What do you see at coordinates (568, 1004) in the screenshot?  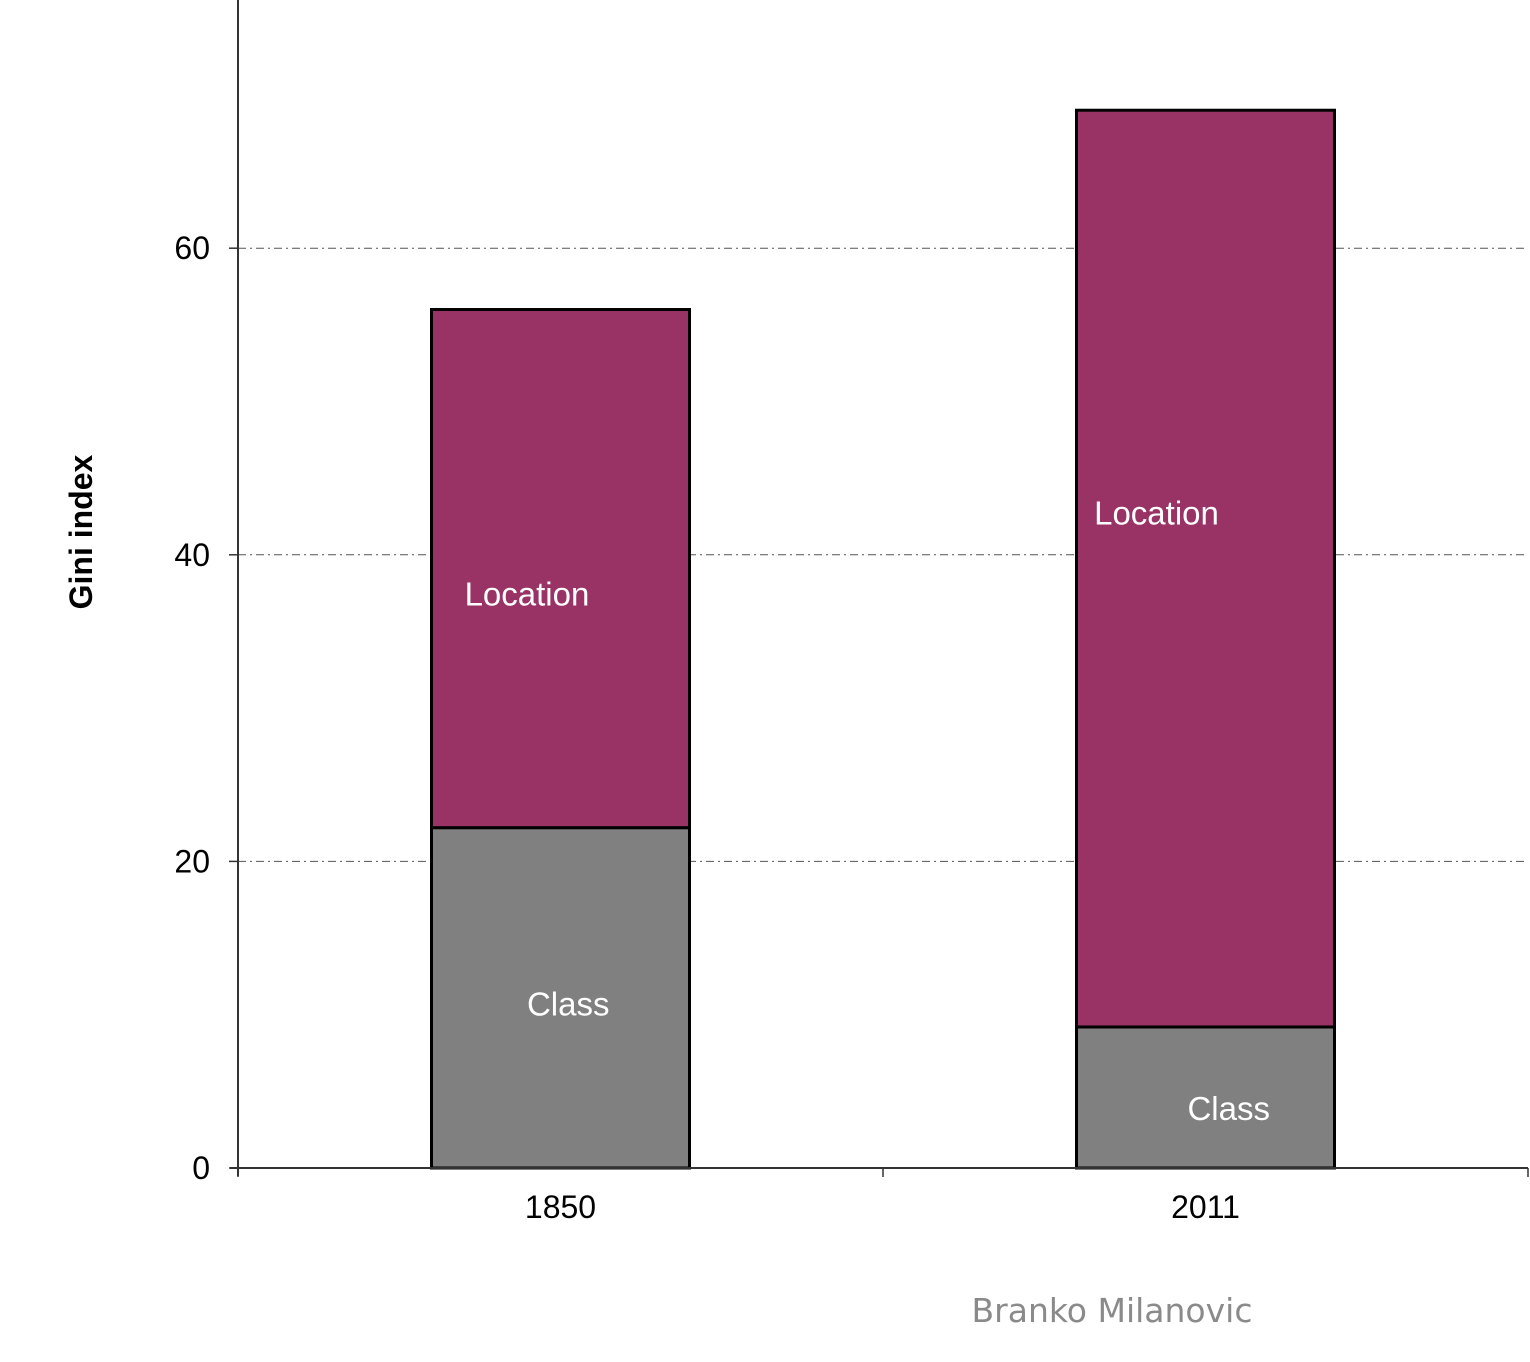 I see `segment-label-1850-class: Class` at bounding box center [568, 1004].